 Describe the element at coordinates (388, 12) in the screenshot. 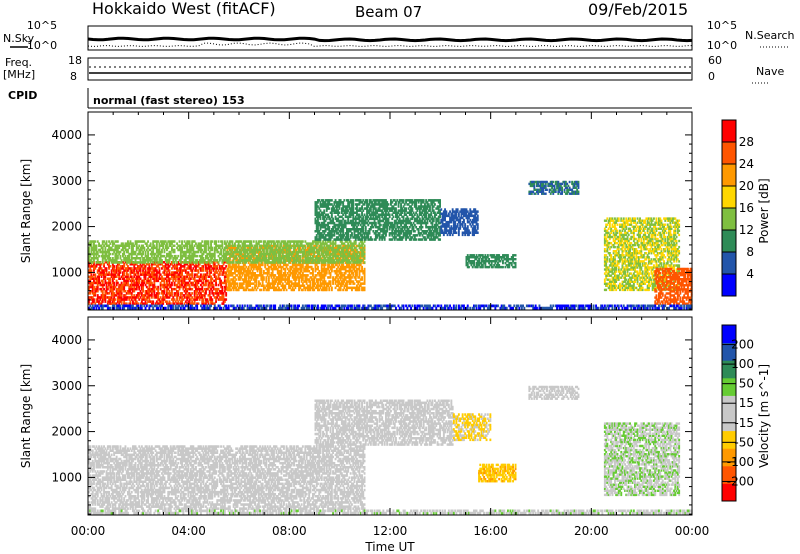

I see `beam-label: Beam 07` at that location.